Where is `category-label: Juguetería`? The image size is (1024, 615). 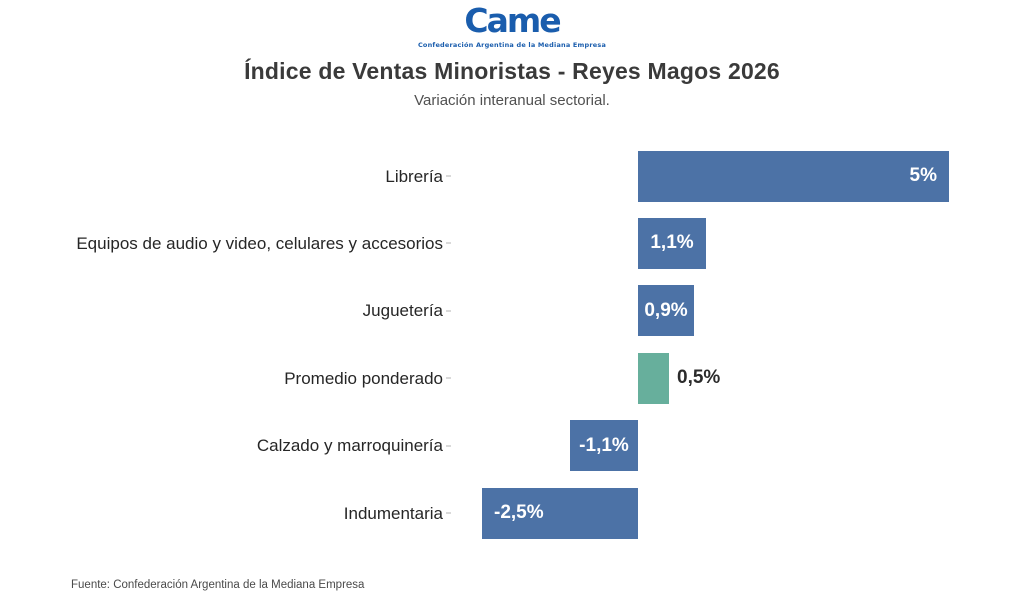 category-label: Juguetería is located at coordinates (402, 311).